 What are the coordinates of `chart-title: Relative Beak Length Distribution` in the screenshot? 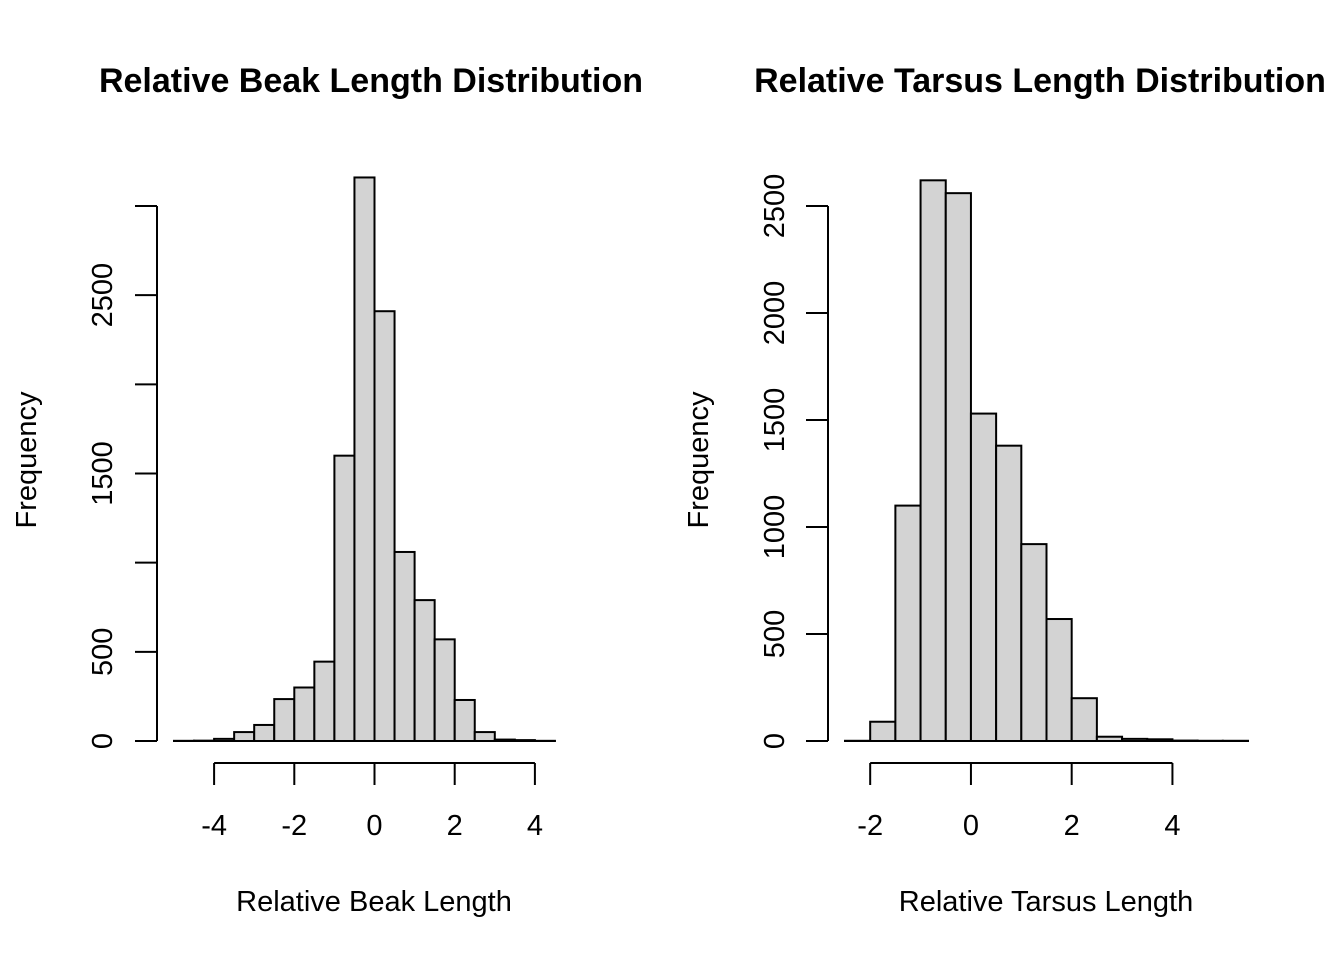 It's located at (371, 81).